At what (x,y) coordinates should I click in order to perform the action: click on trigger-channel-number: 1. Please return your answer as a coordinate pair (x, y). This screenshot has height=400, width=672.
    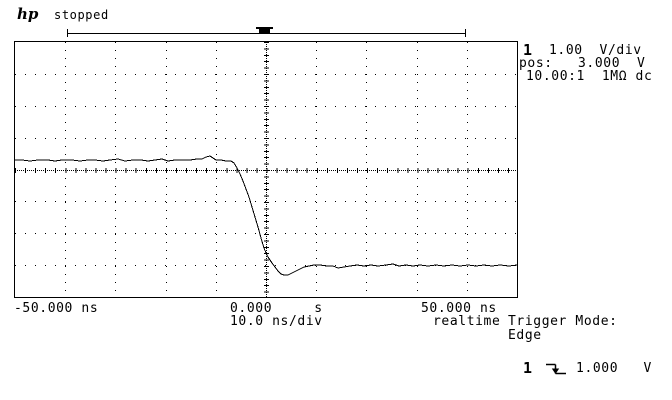
    Looking at the image, I should click on (528, 368).